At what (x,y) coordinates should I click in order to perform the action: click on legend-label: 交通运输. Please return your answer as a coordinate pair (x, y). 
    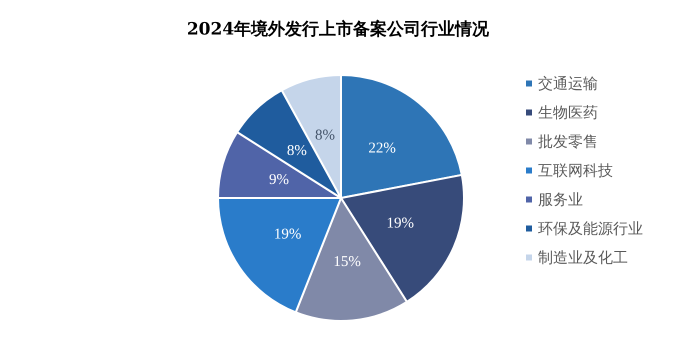
    Looking at the image, I should click on (568, 83).